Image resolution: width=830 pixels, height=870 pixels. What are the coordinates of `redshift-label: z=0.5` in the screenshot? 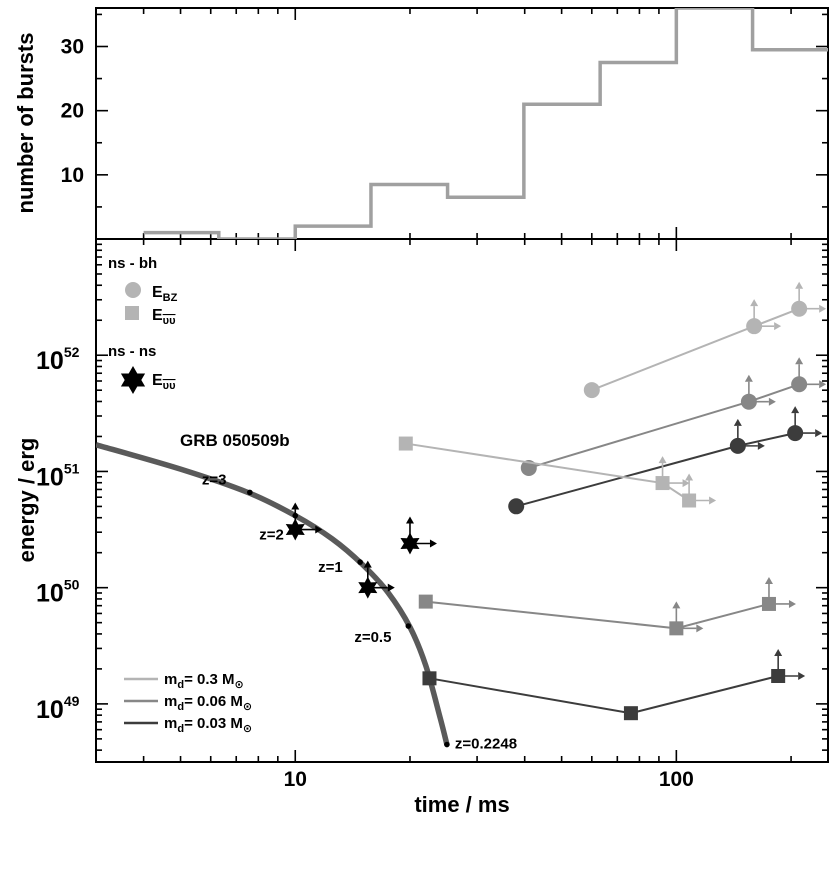 It's located at (372, 637).